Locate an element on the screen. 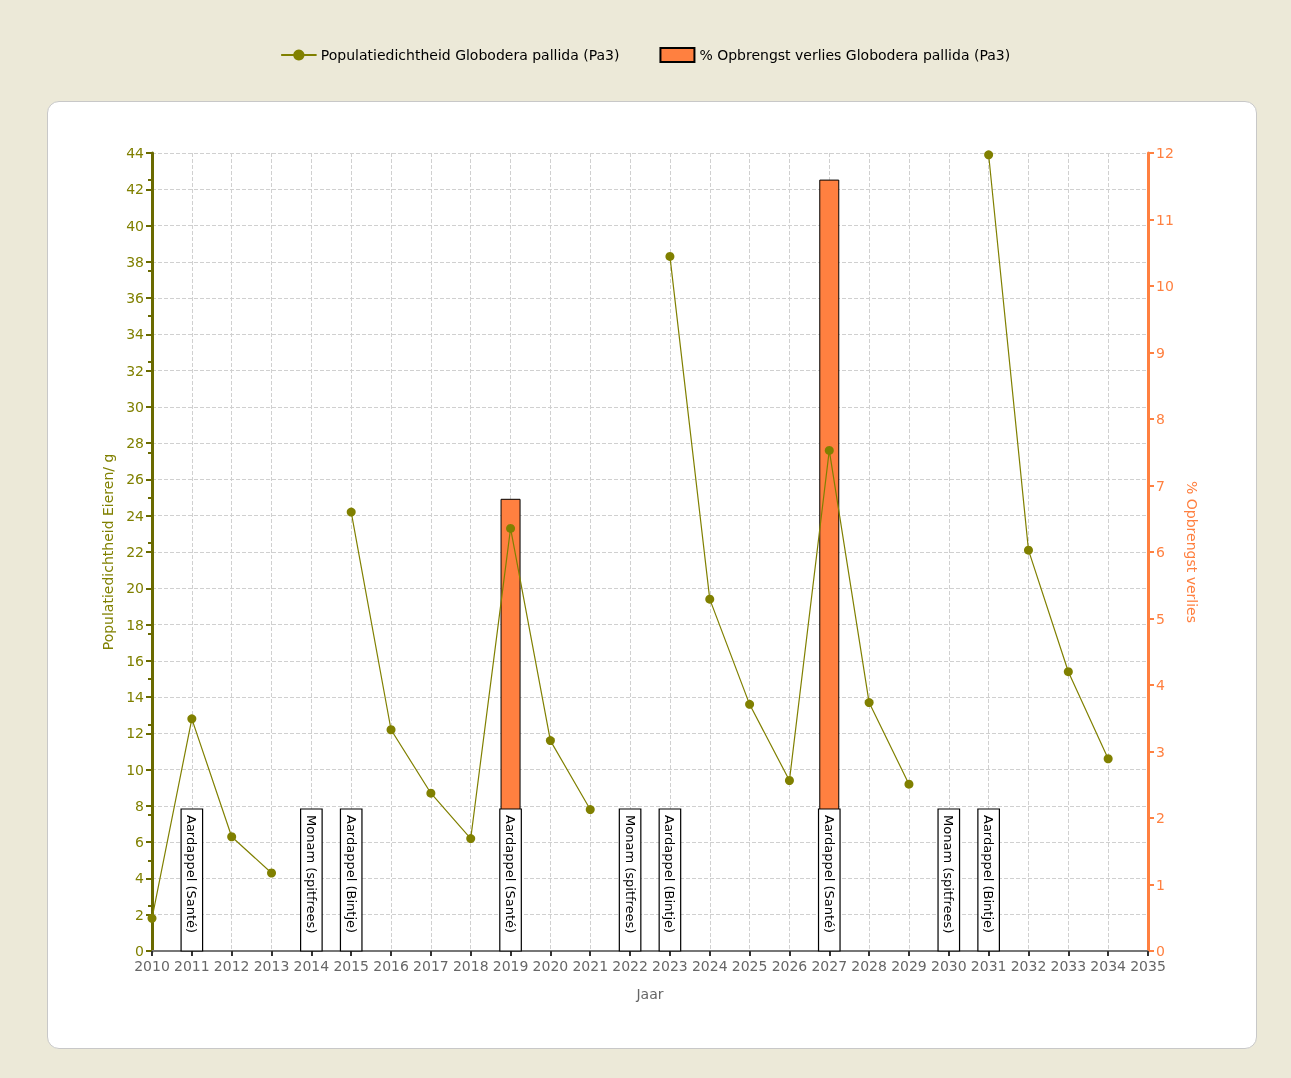  y2-tick-label: 9 is located at coordinates (1160, 352).